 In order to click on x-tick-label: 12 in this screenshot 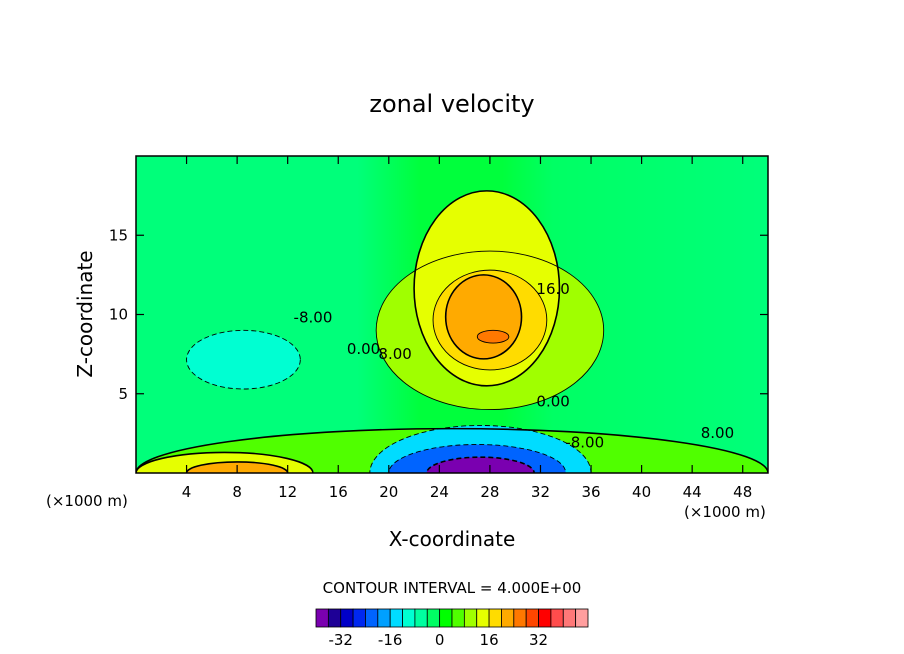, I will do `click(287, 492)`.